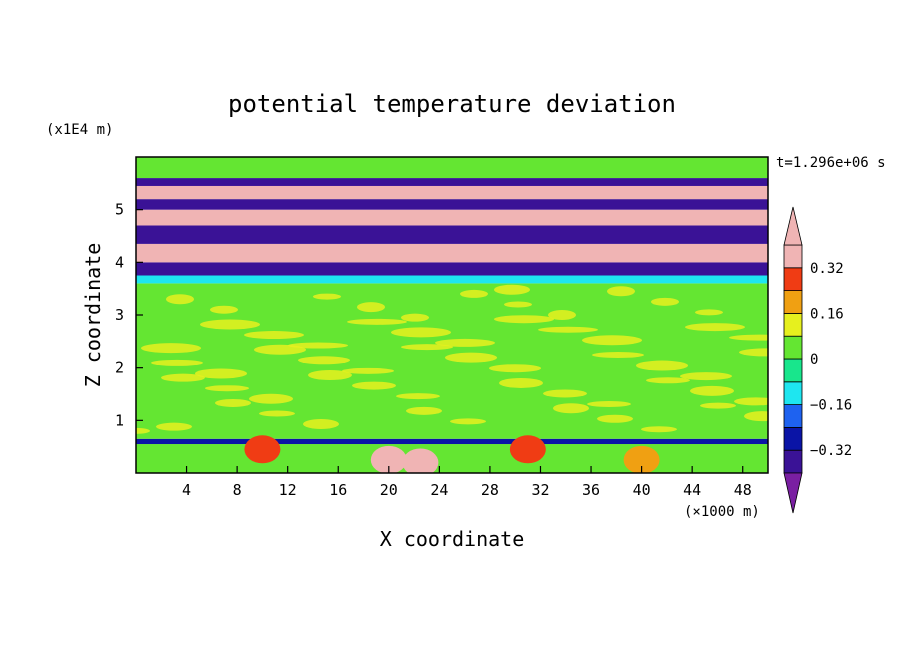 The height and width of the screenshot is (654, 904). Describe the element at coordinates (93, 315) in the screenshot. I see `y-axis-label: Z coordinate` at that location.